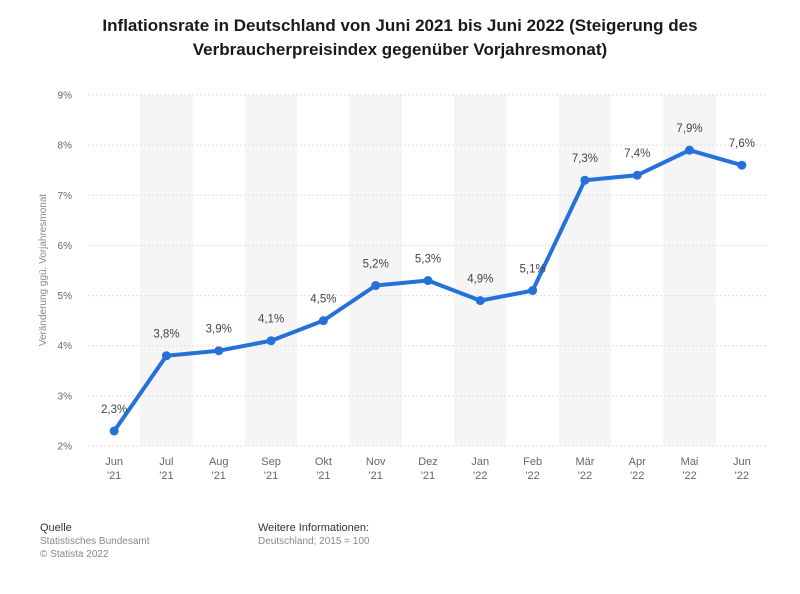 This screenshot has height=594, width=800. I want to click on y-tick-label: 8%, so click(65, 146).